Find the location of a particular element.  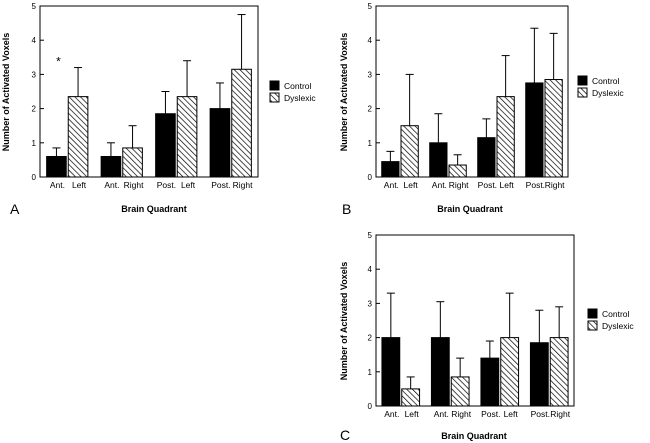

panel-letter: C is located at coordinates (345, 435).